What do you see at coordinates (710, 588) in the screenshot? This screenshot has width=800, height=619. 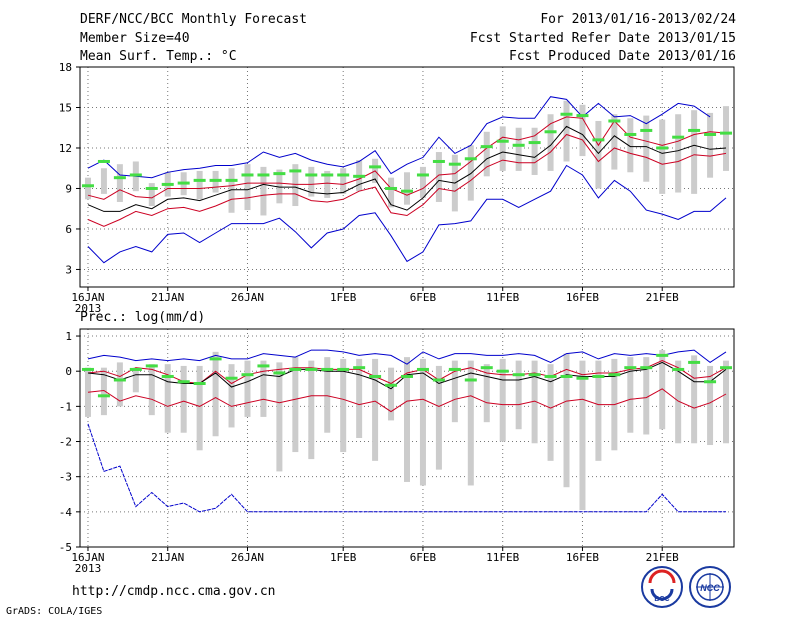 I see `svg-text: NCC` at bounding box center [710, 588].